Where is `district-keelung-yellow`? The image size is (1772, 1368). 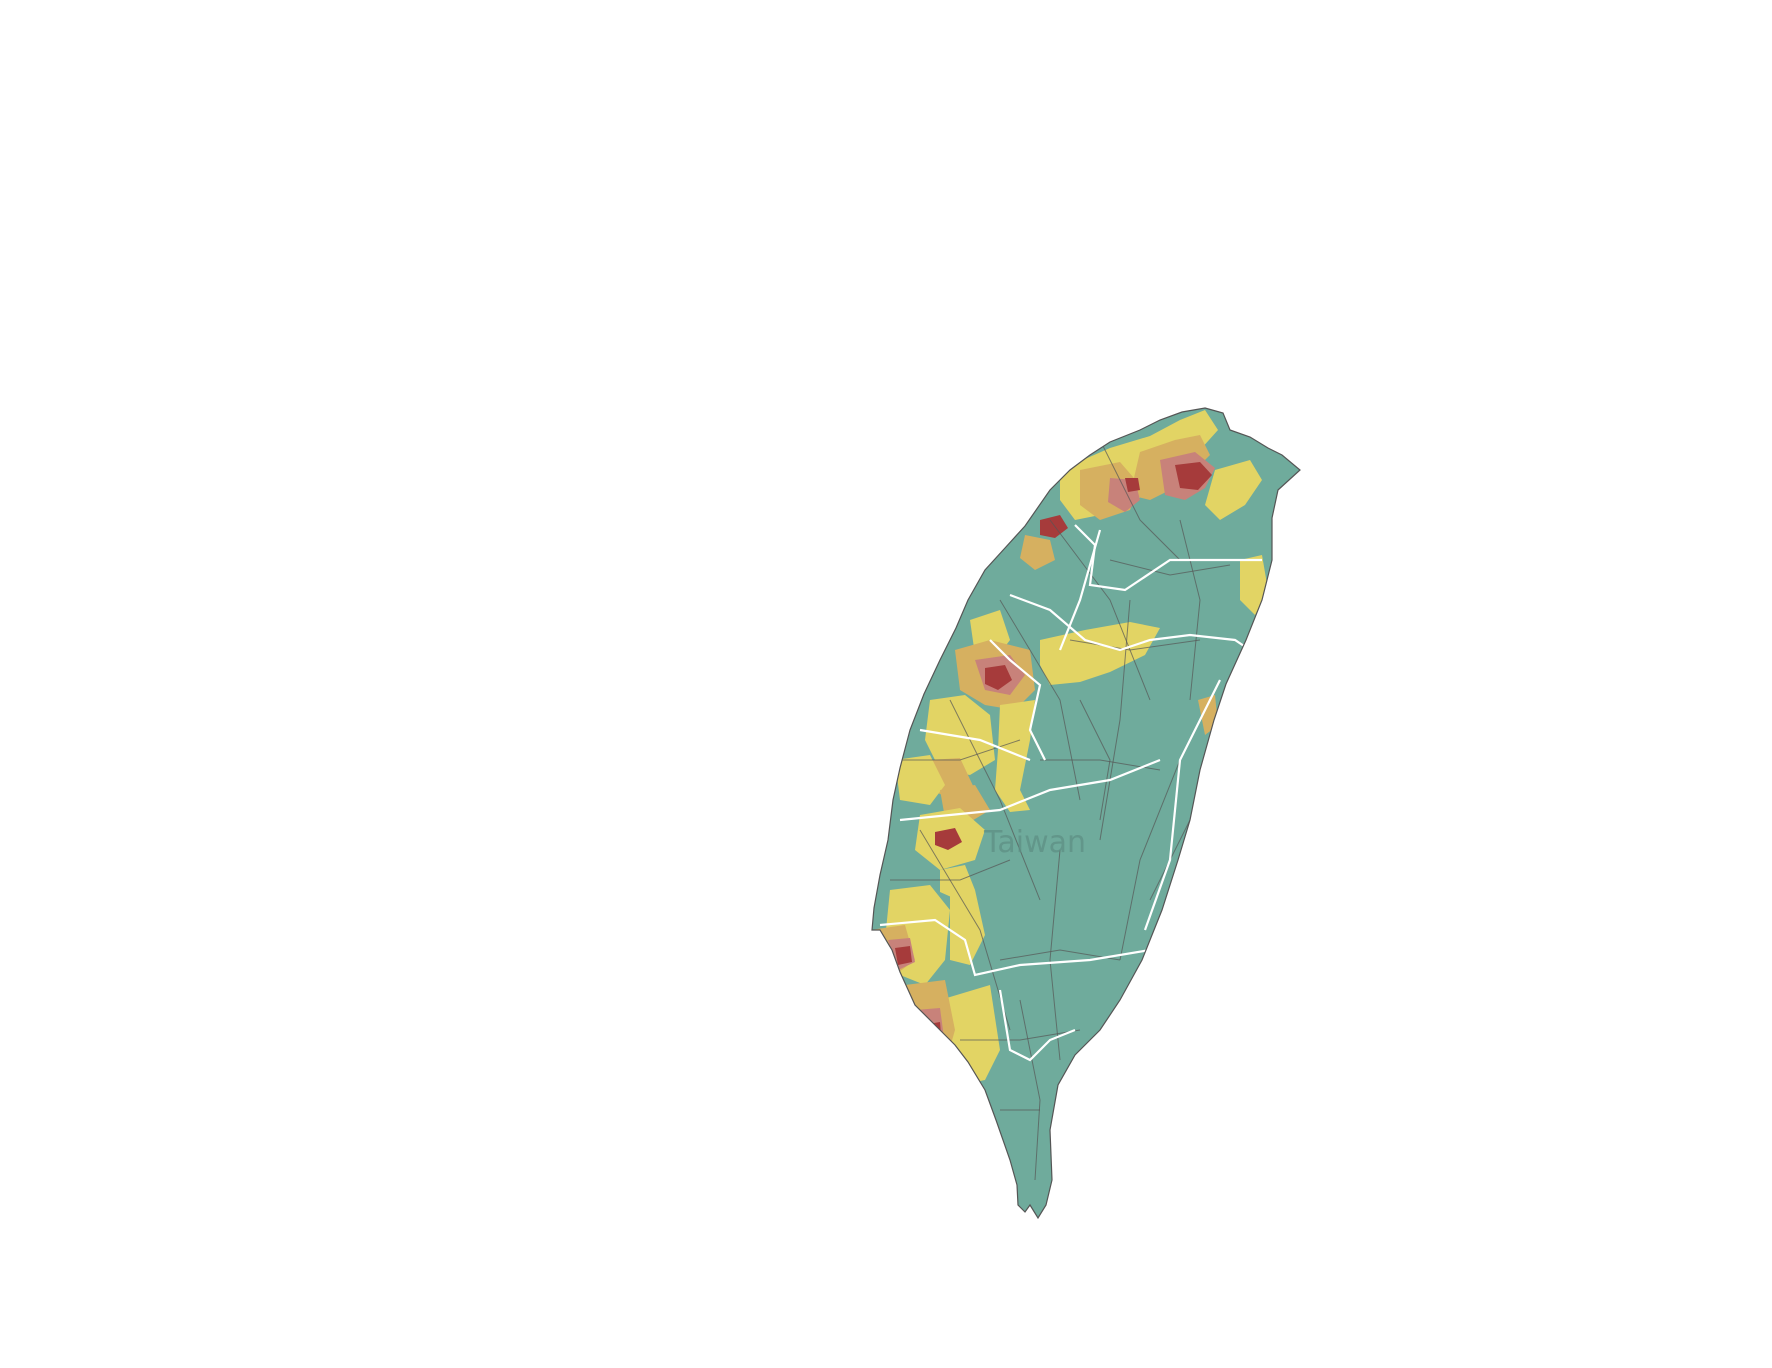 district-keelung-yellow is located at coordinates (1233, 490).